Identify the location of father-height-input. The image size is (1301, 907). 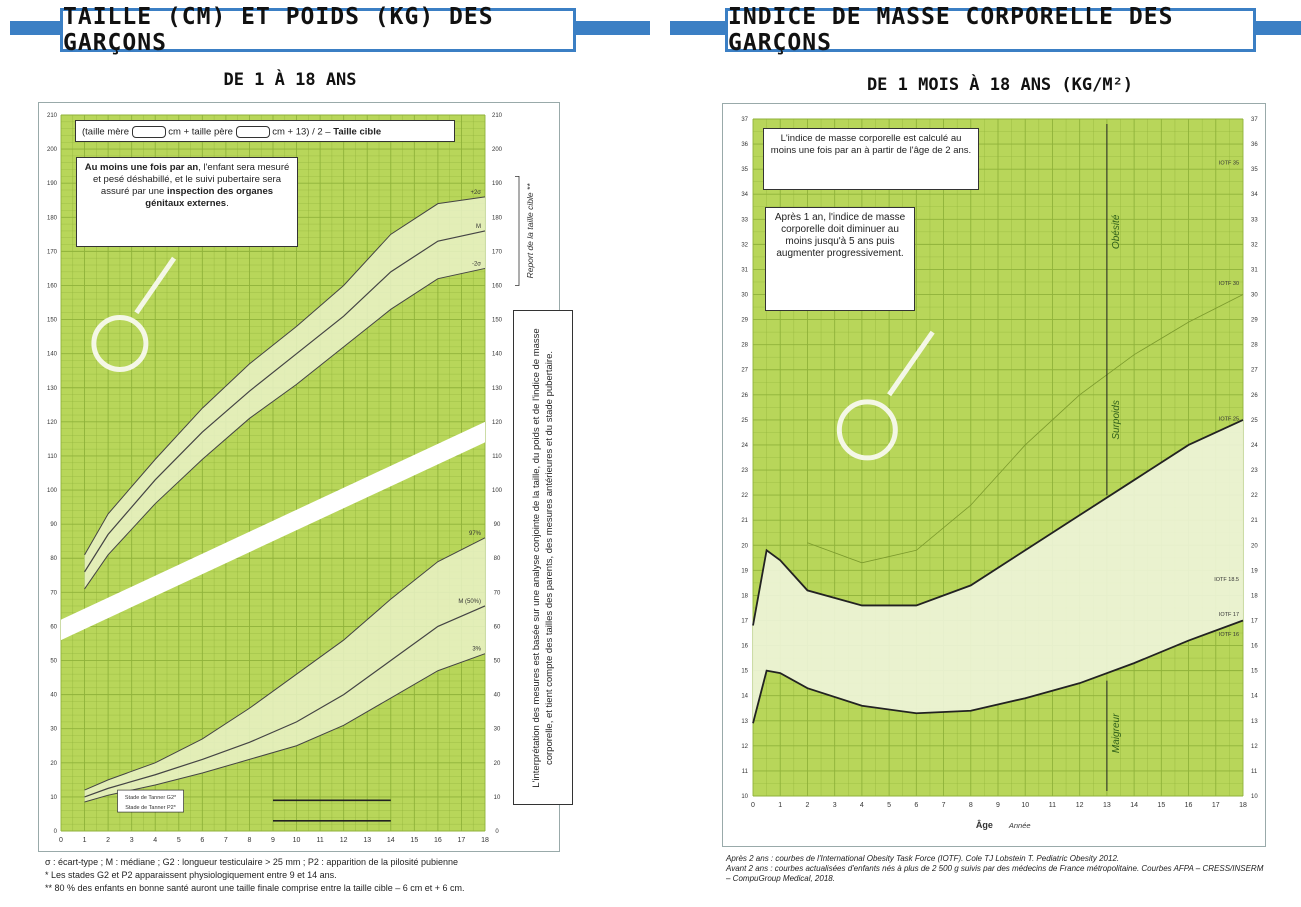
(252, 132).